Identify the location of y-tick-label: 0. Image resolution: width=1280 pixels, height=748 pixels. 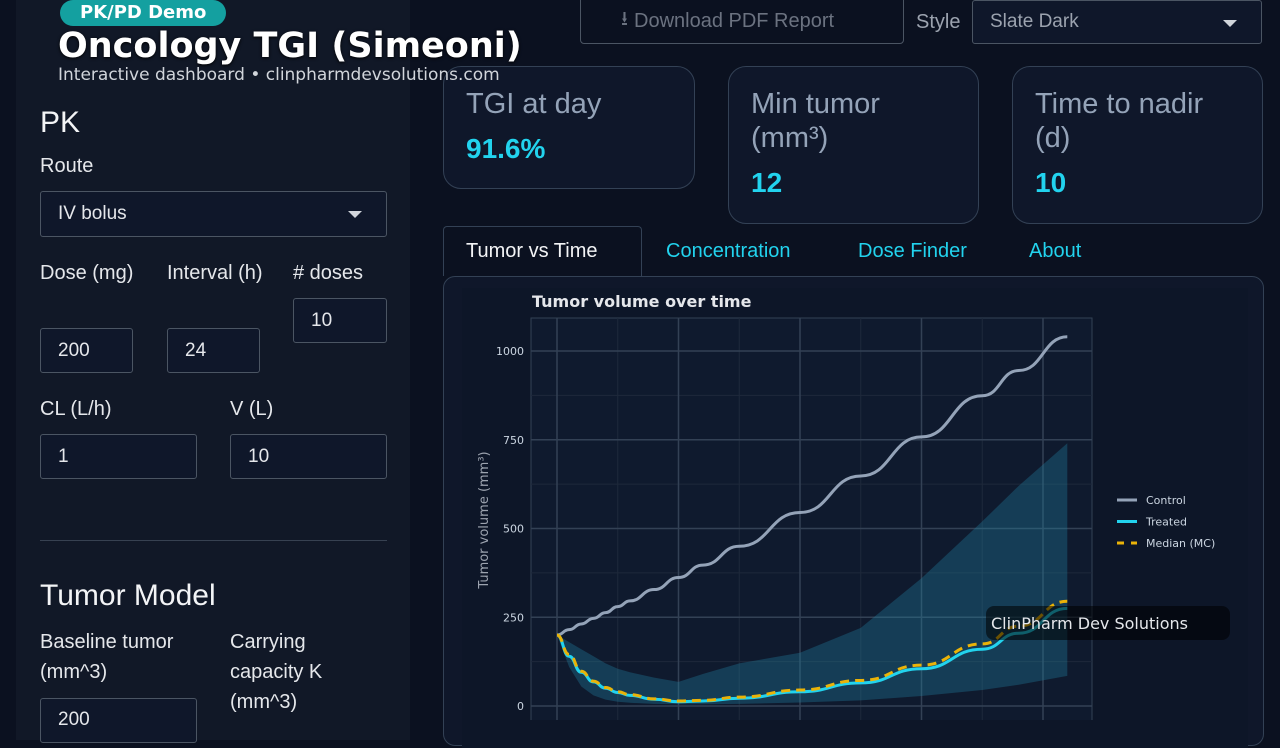
(520, 706).